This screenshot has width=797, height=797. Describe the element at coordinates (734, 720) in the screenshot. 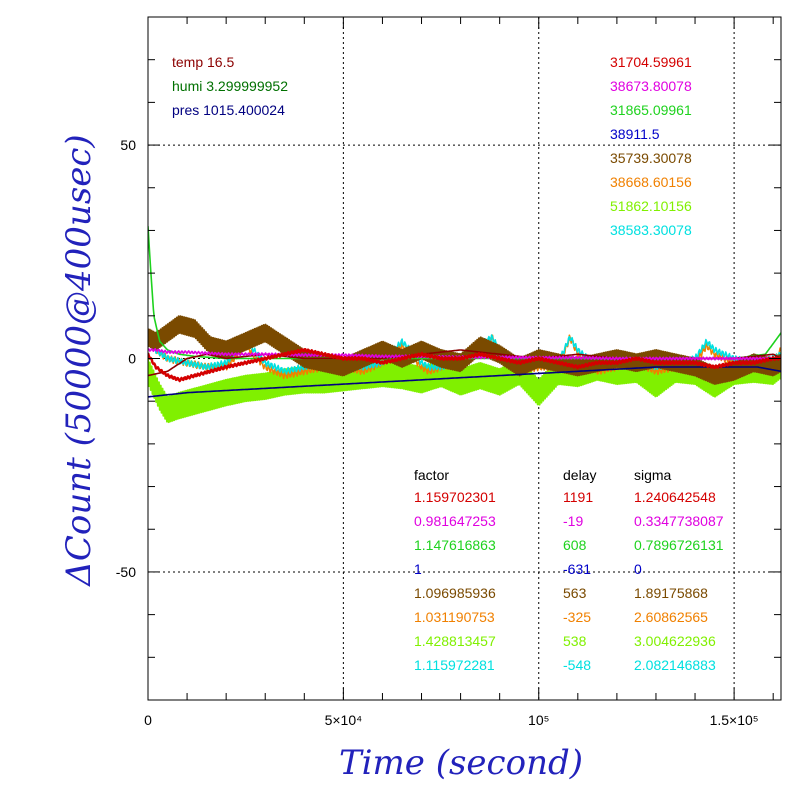

I see `x-tick-label: 1.5×10⁵` at that location.